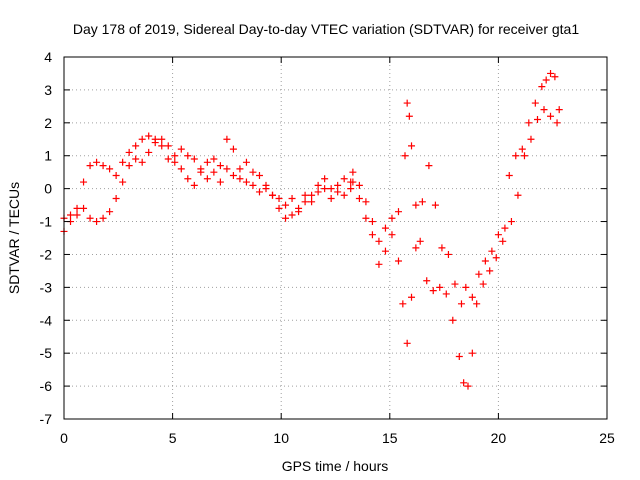 Image resolution: width=640 pixels, height=480 pixels. What do you see at coordinates (48, 90) in the screenshot?
I see `y-tick-label: 3` at bounding box center [48, 90].